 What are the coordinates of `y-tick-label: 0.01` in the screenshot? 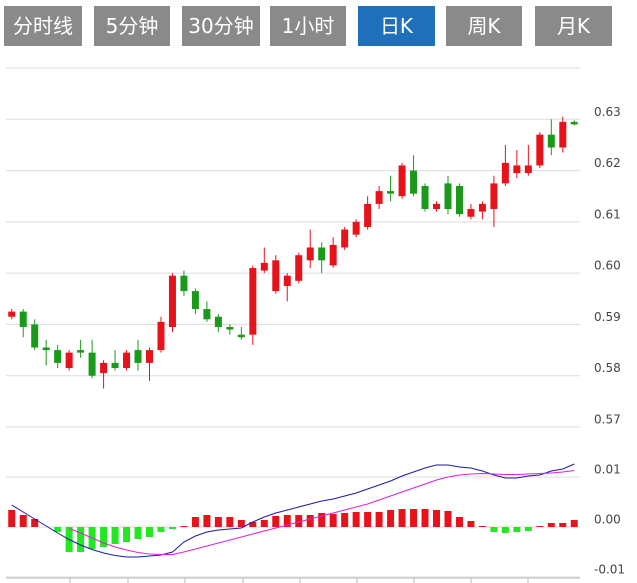 It's located at (607, 470).